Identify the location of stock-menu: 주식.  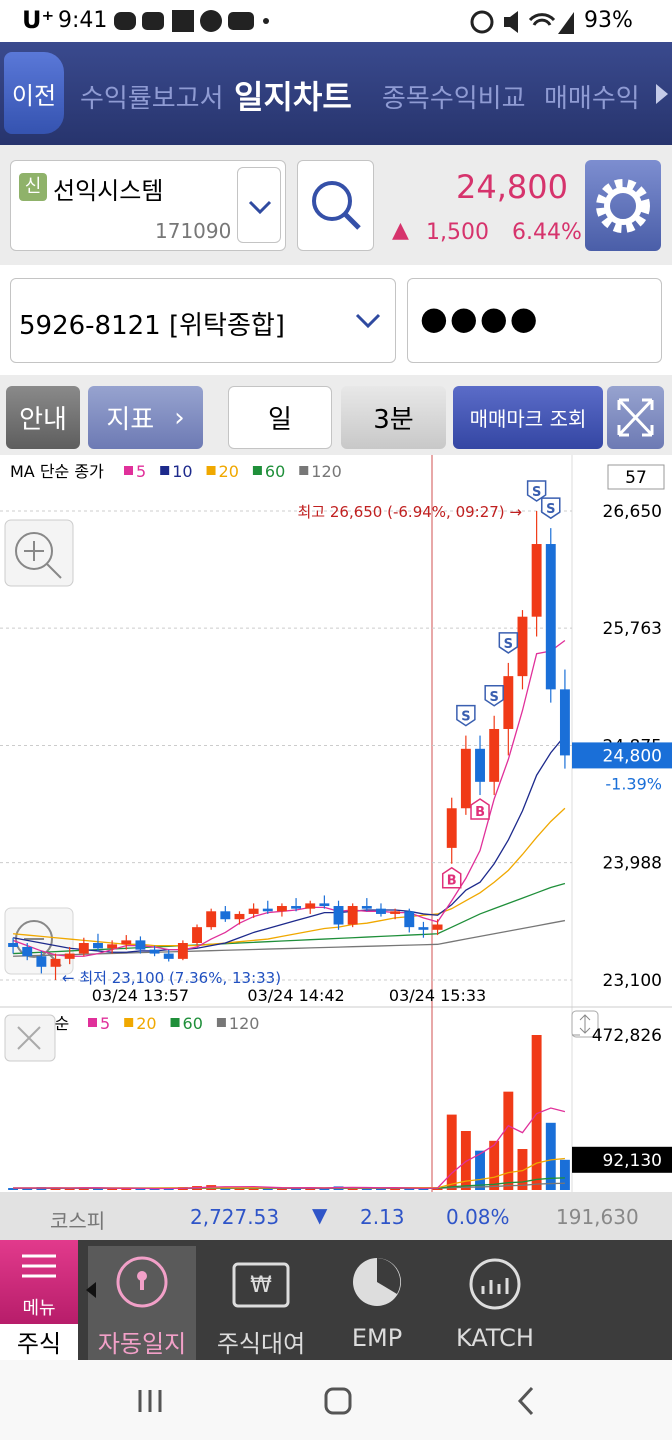
(39, 1342).